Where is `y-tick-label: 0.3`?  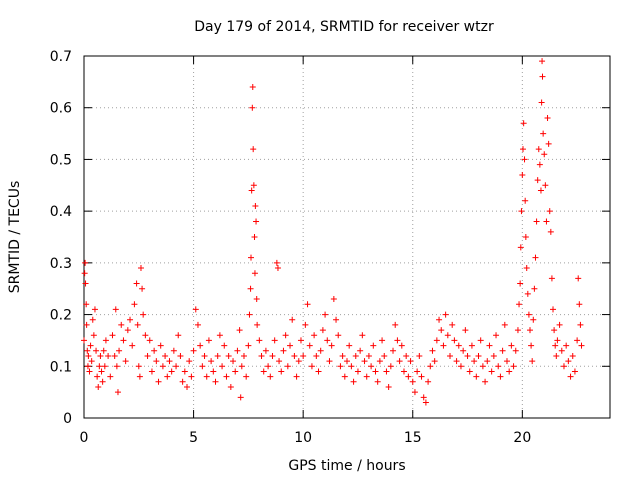 y-tick-label: 0.3 is located at coordinates (61, 264).